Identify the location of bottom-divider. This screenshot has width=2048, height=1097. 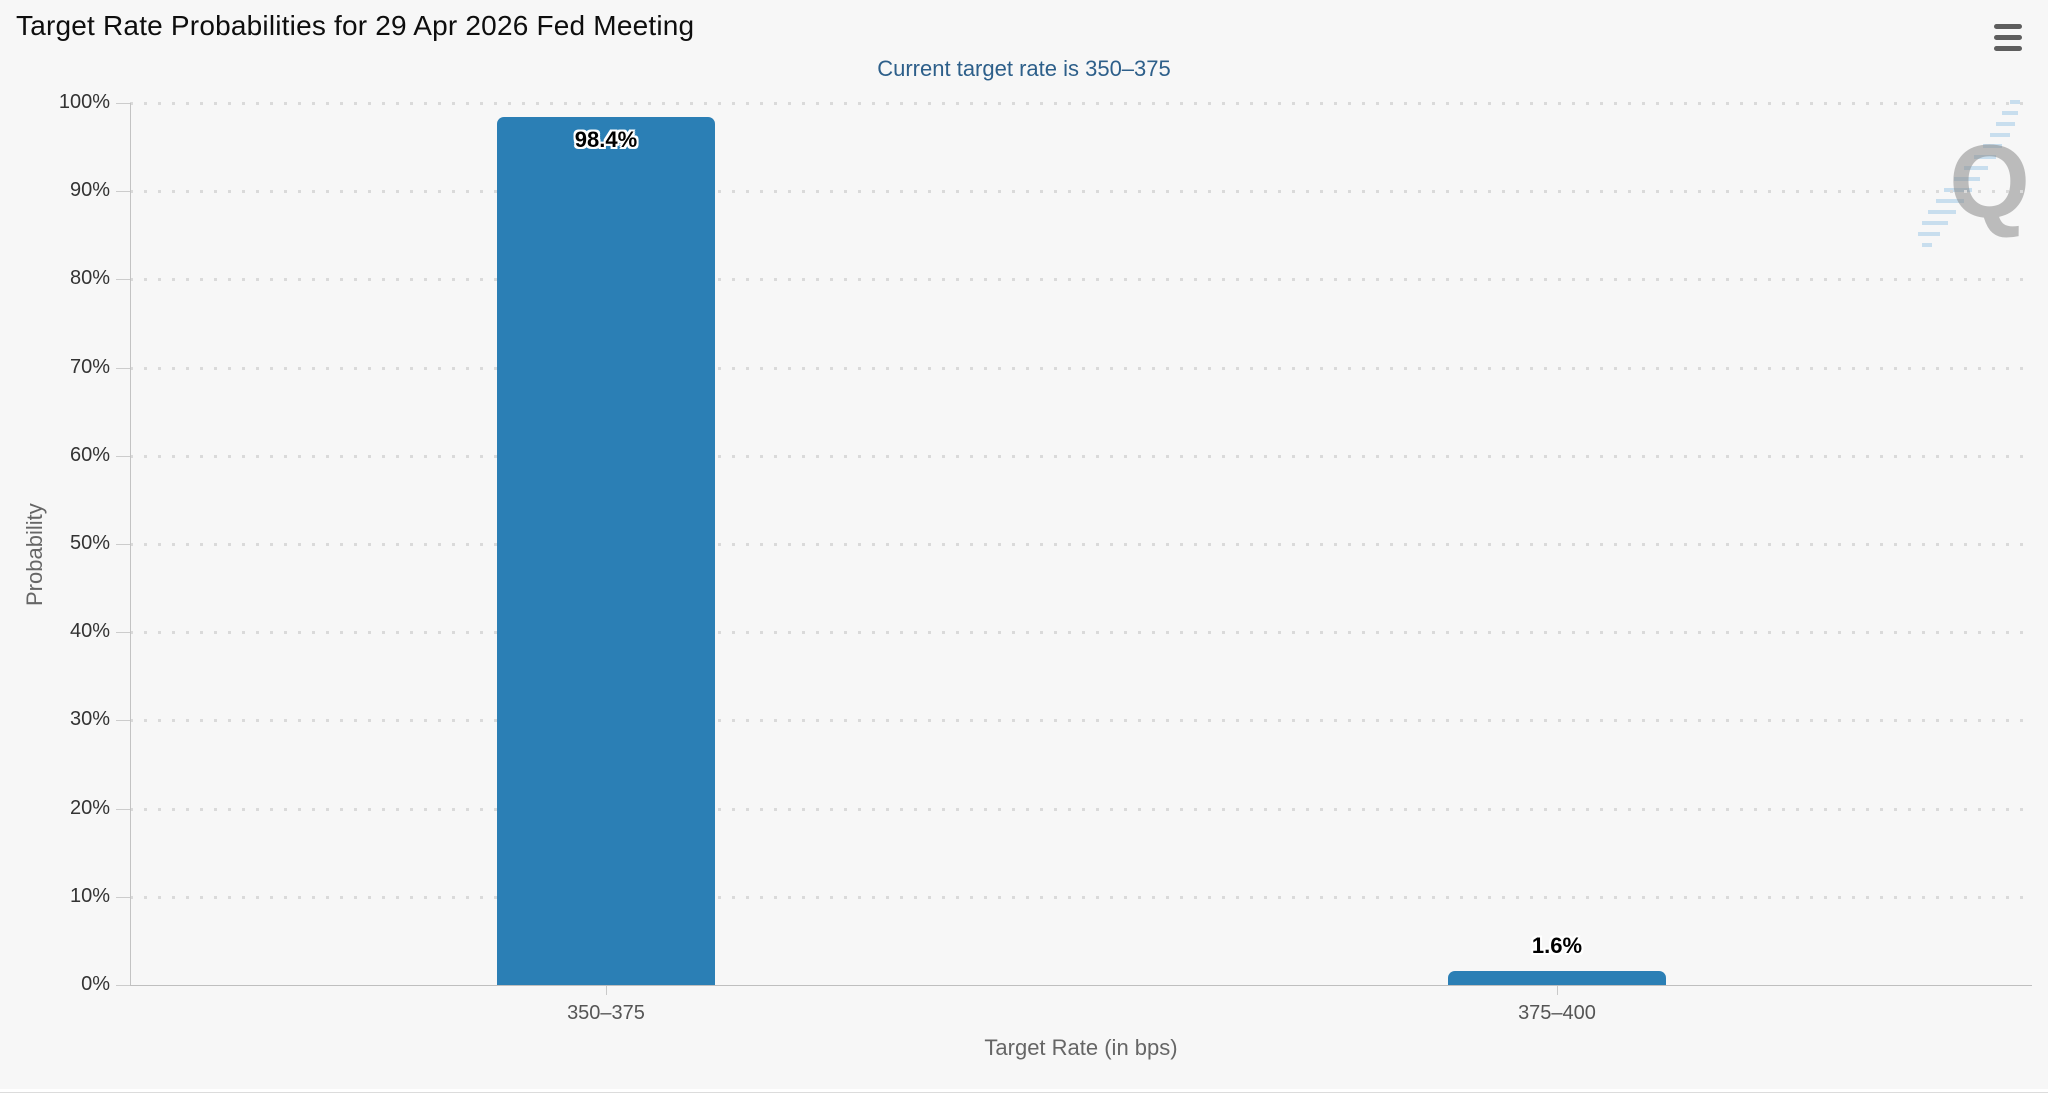
(1024, 1092).